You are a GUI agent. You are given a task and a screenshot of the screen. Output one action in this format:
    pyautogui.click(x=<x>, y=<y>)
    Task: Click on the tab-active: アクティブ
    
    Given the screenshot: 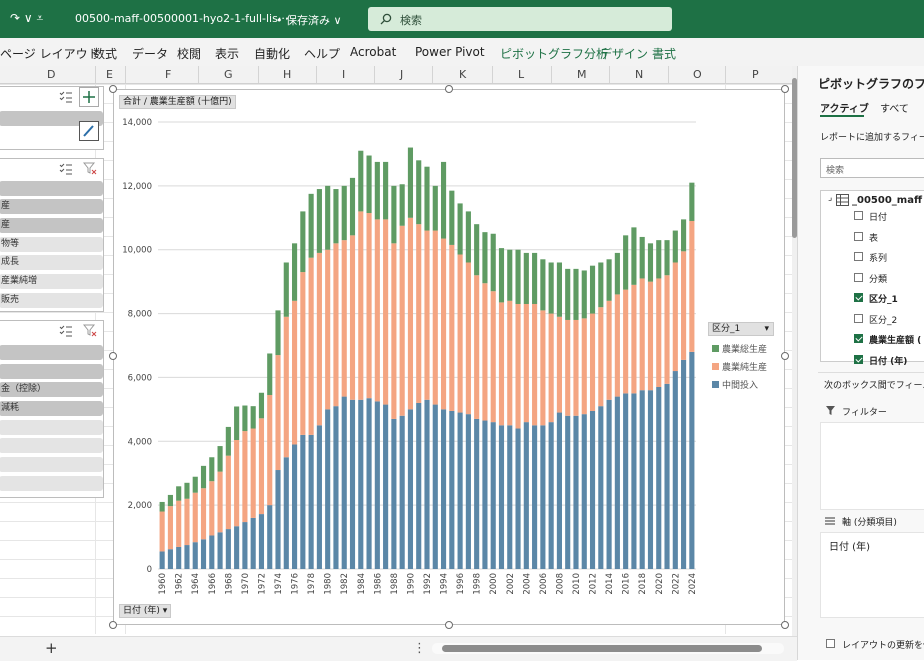 What is the action you would take?
    pyautogui.click(x=844, y=109)
    